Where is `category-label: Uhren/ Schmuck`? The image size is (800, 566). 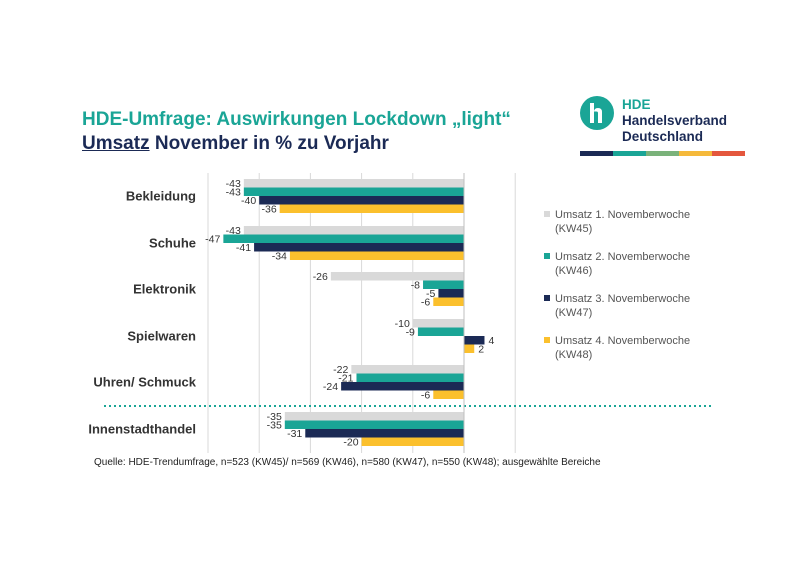 category-label: Uhren/ Schmuck is located at coordinates (144, 382).